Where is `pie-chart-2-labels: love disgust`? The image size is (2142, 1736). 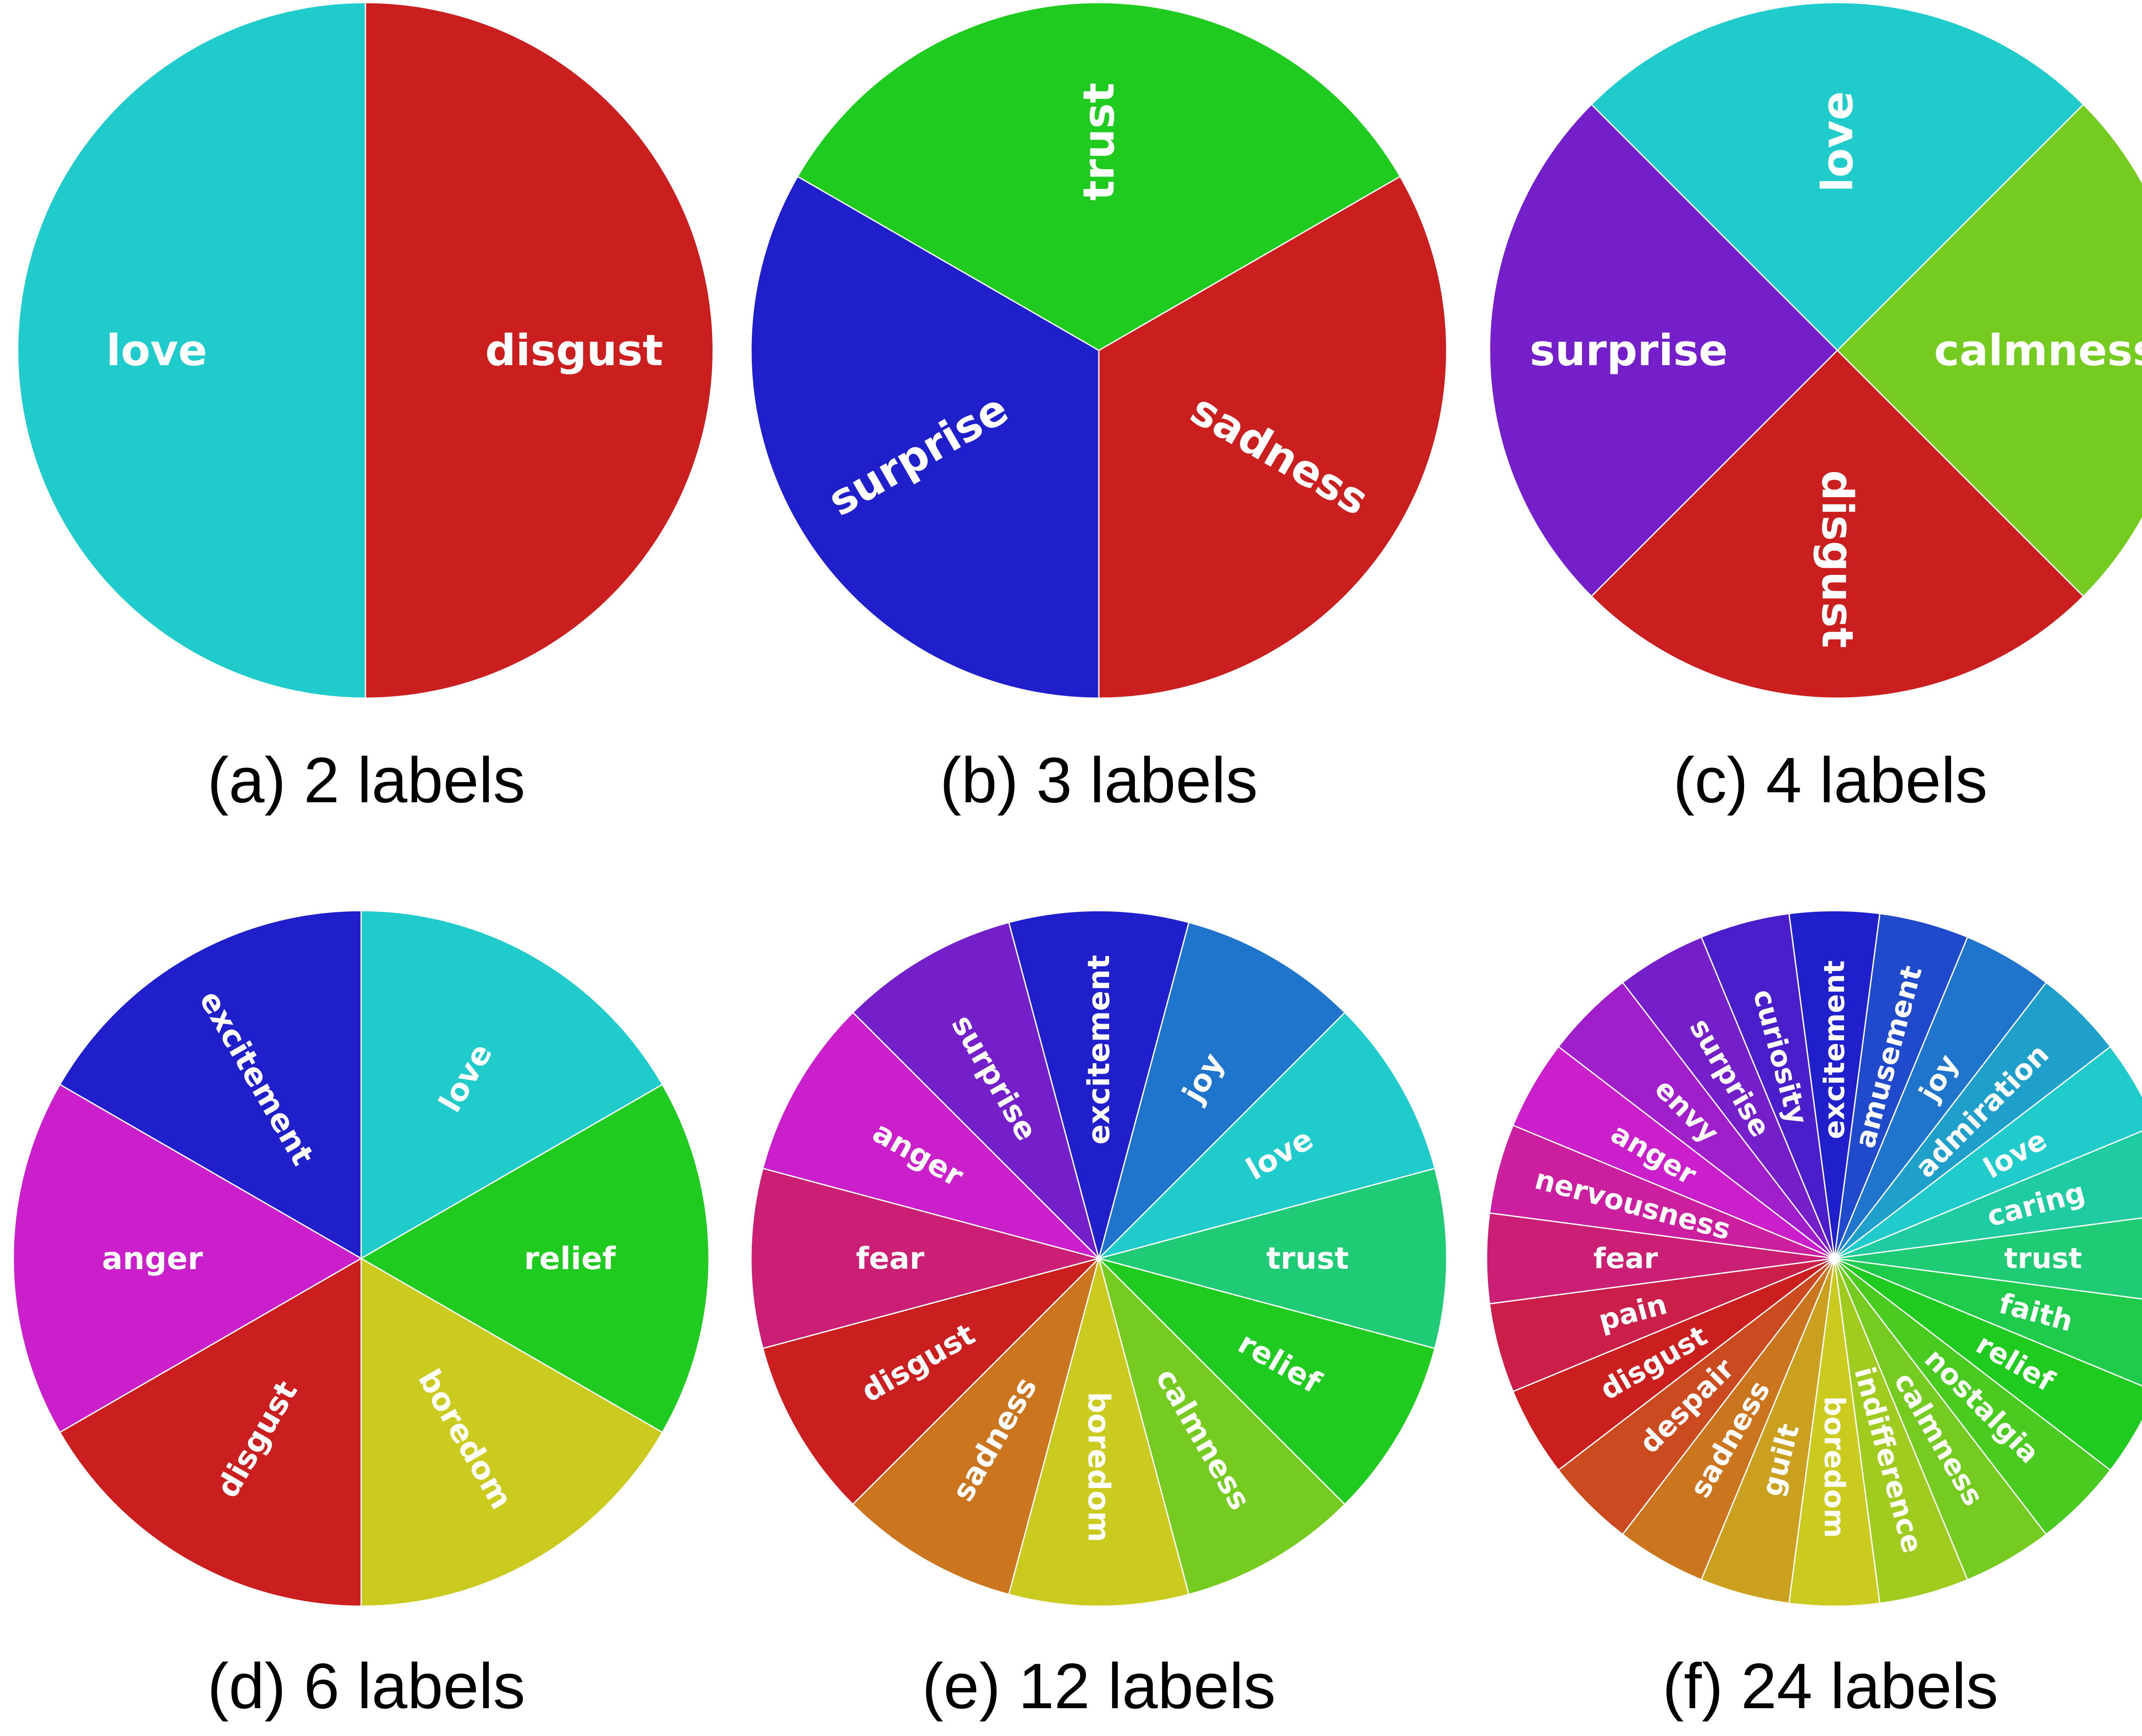
pie-chart-2-labels: love disgust is located at coordinates (366, 350).